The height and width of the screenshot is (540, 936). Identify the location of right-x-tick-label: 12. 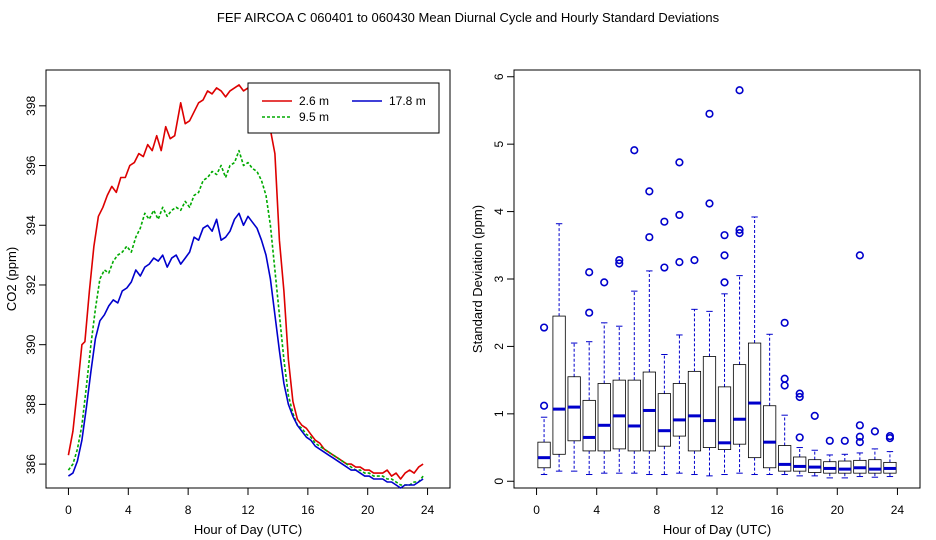
(717, 510).